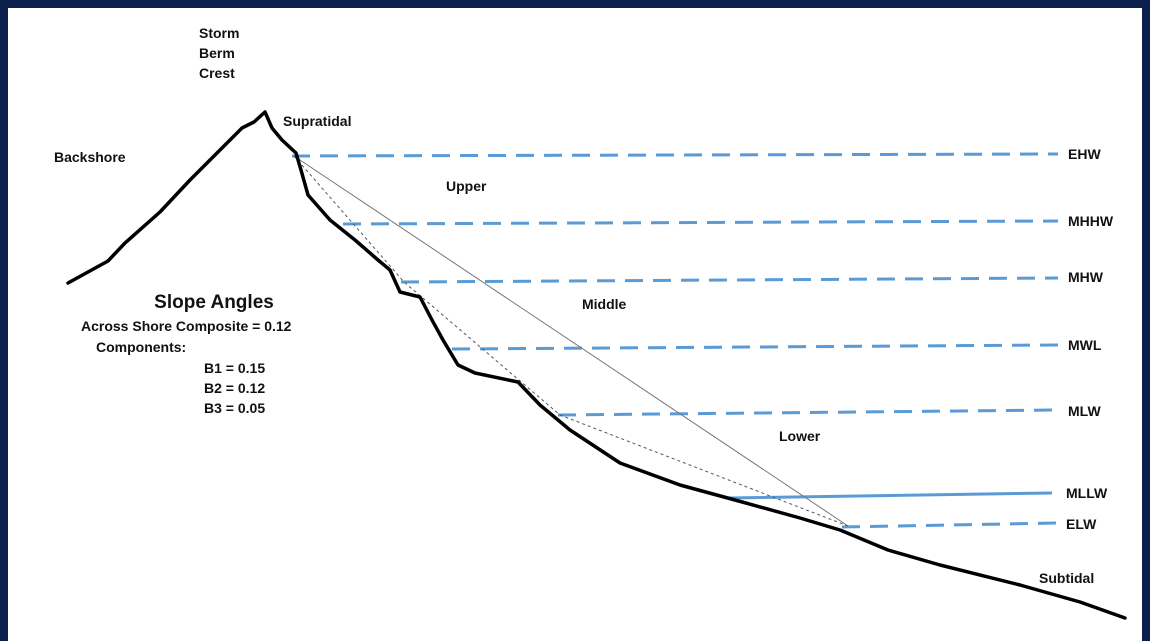 This screenshot has width=1150, height=641. I want to click on subtidal-label: Subtidal, so click(1066, 578).